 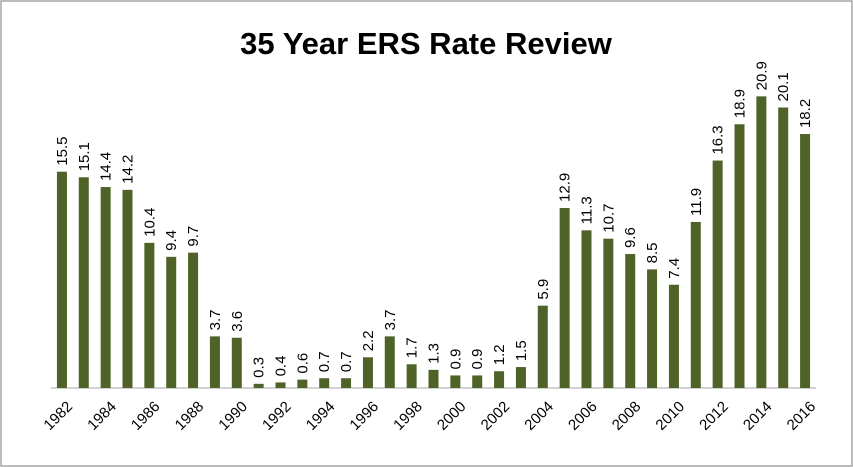 What do you see at coordinates (368, 340) in the screenshot?
I see `data-label: 2.2` at bounding box center [368, 340].